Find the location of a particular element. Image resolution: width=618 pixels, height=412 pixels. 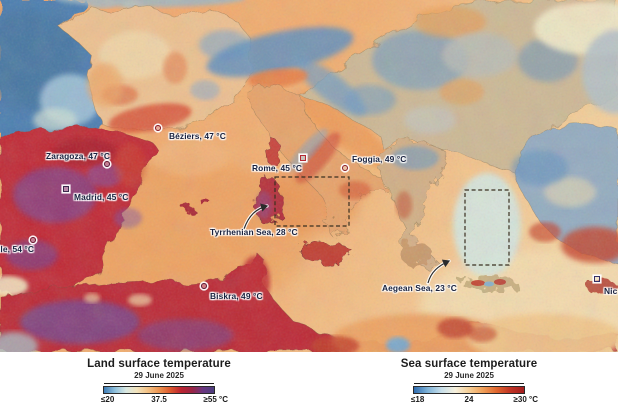

land-tick-max: ≥55 °C is located at coordinates (215, 399).